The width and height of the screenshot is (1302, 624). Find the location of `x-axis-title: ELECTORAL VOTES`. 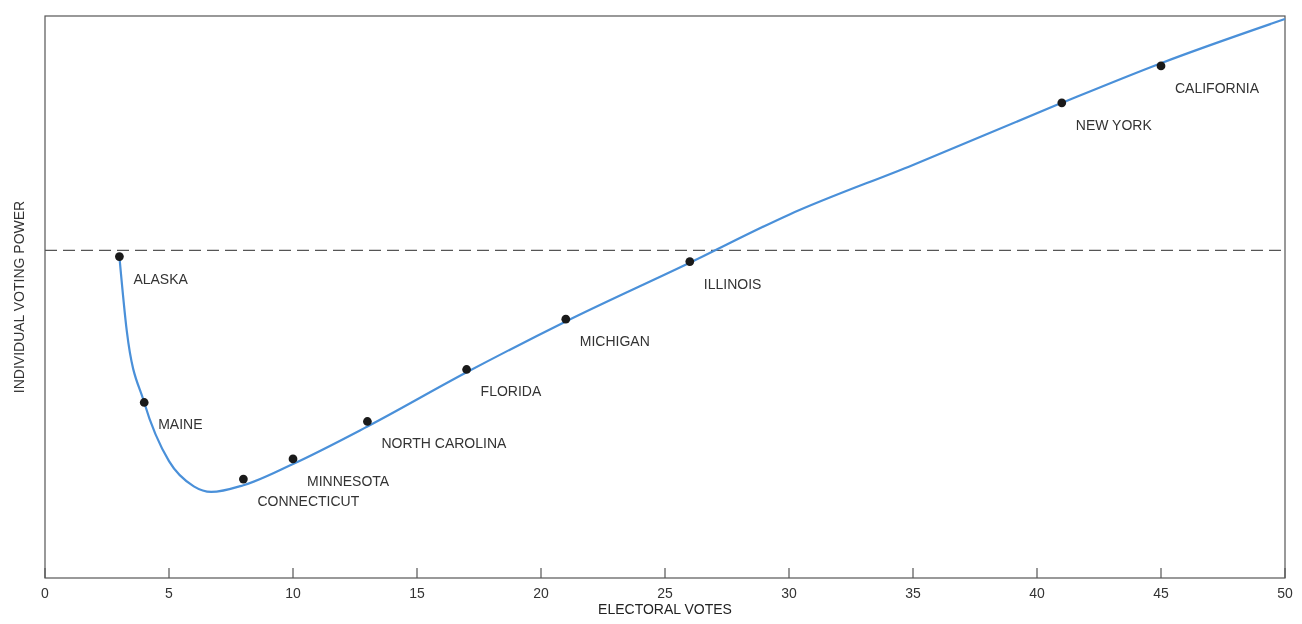

x-axis-title: ELECTORAL VOTES is located at coordinates (665, 609).